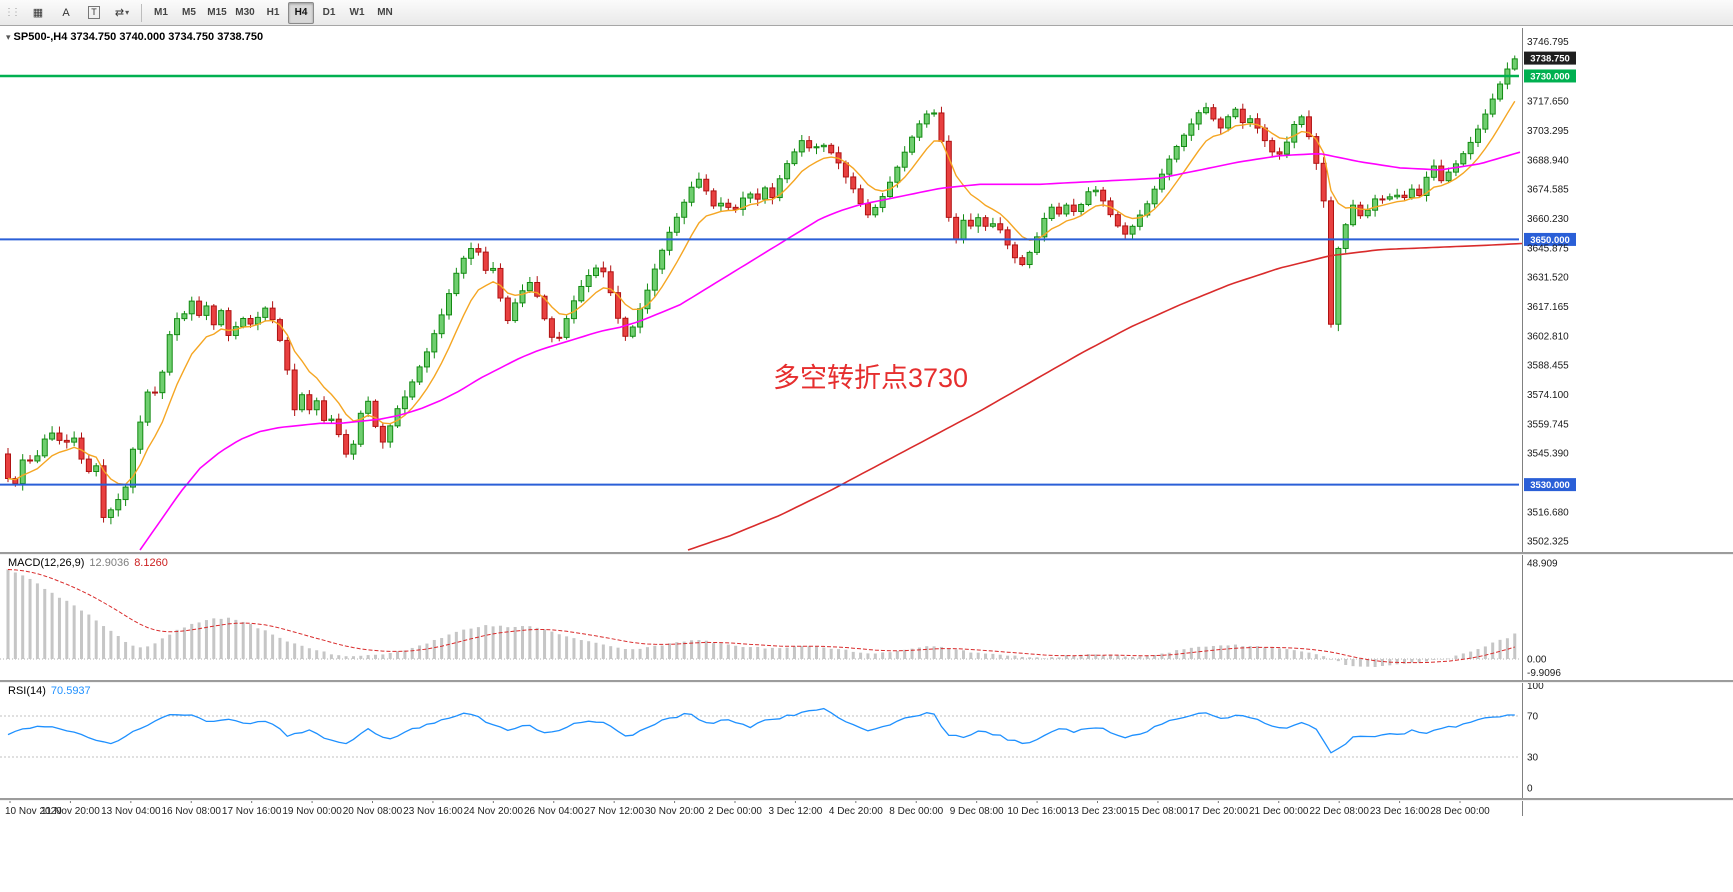 This screenshot has height=892, width=1733. What do you see at coordinates (977, 811) in the screenshot?
I see `time-axis-label: 9 Dec 08:00` at bounding box center [977, 811].